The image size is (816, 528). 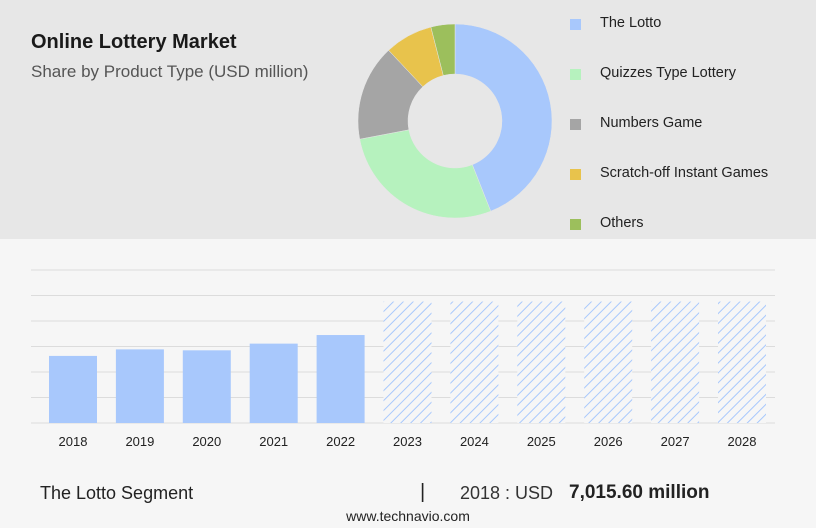 What do you see at coordinates (474, 441) in the screenshot?
I see `x-tick-label: 2024` at bounding box center [474, 441].